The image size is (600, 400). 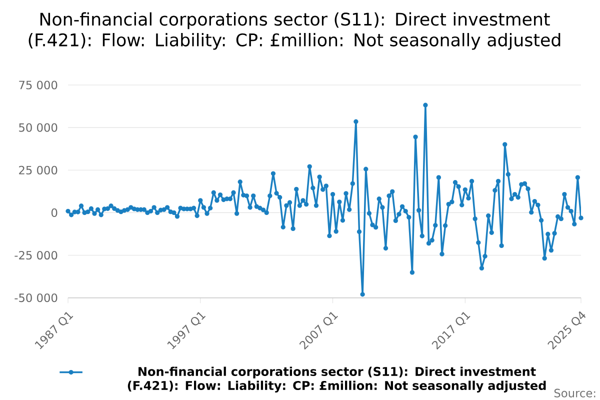 What do you see at coordinates (38, 170) in the screenshot?
I see `y-tick-label: 25 000` at bounding box center [38, 170].